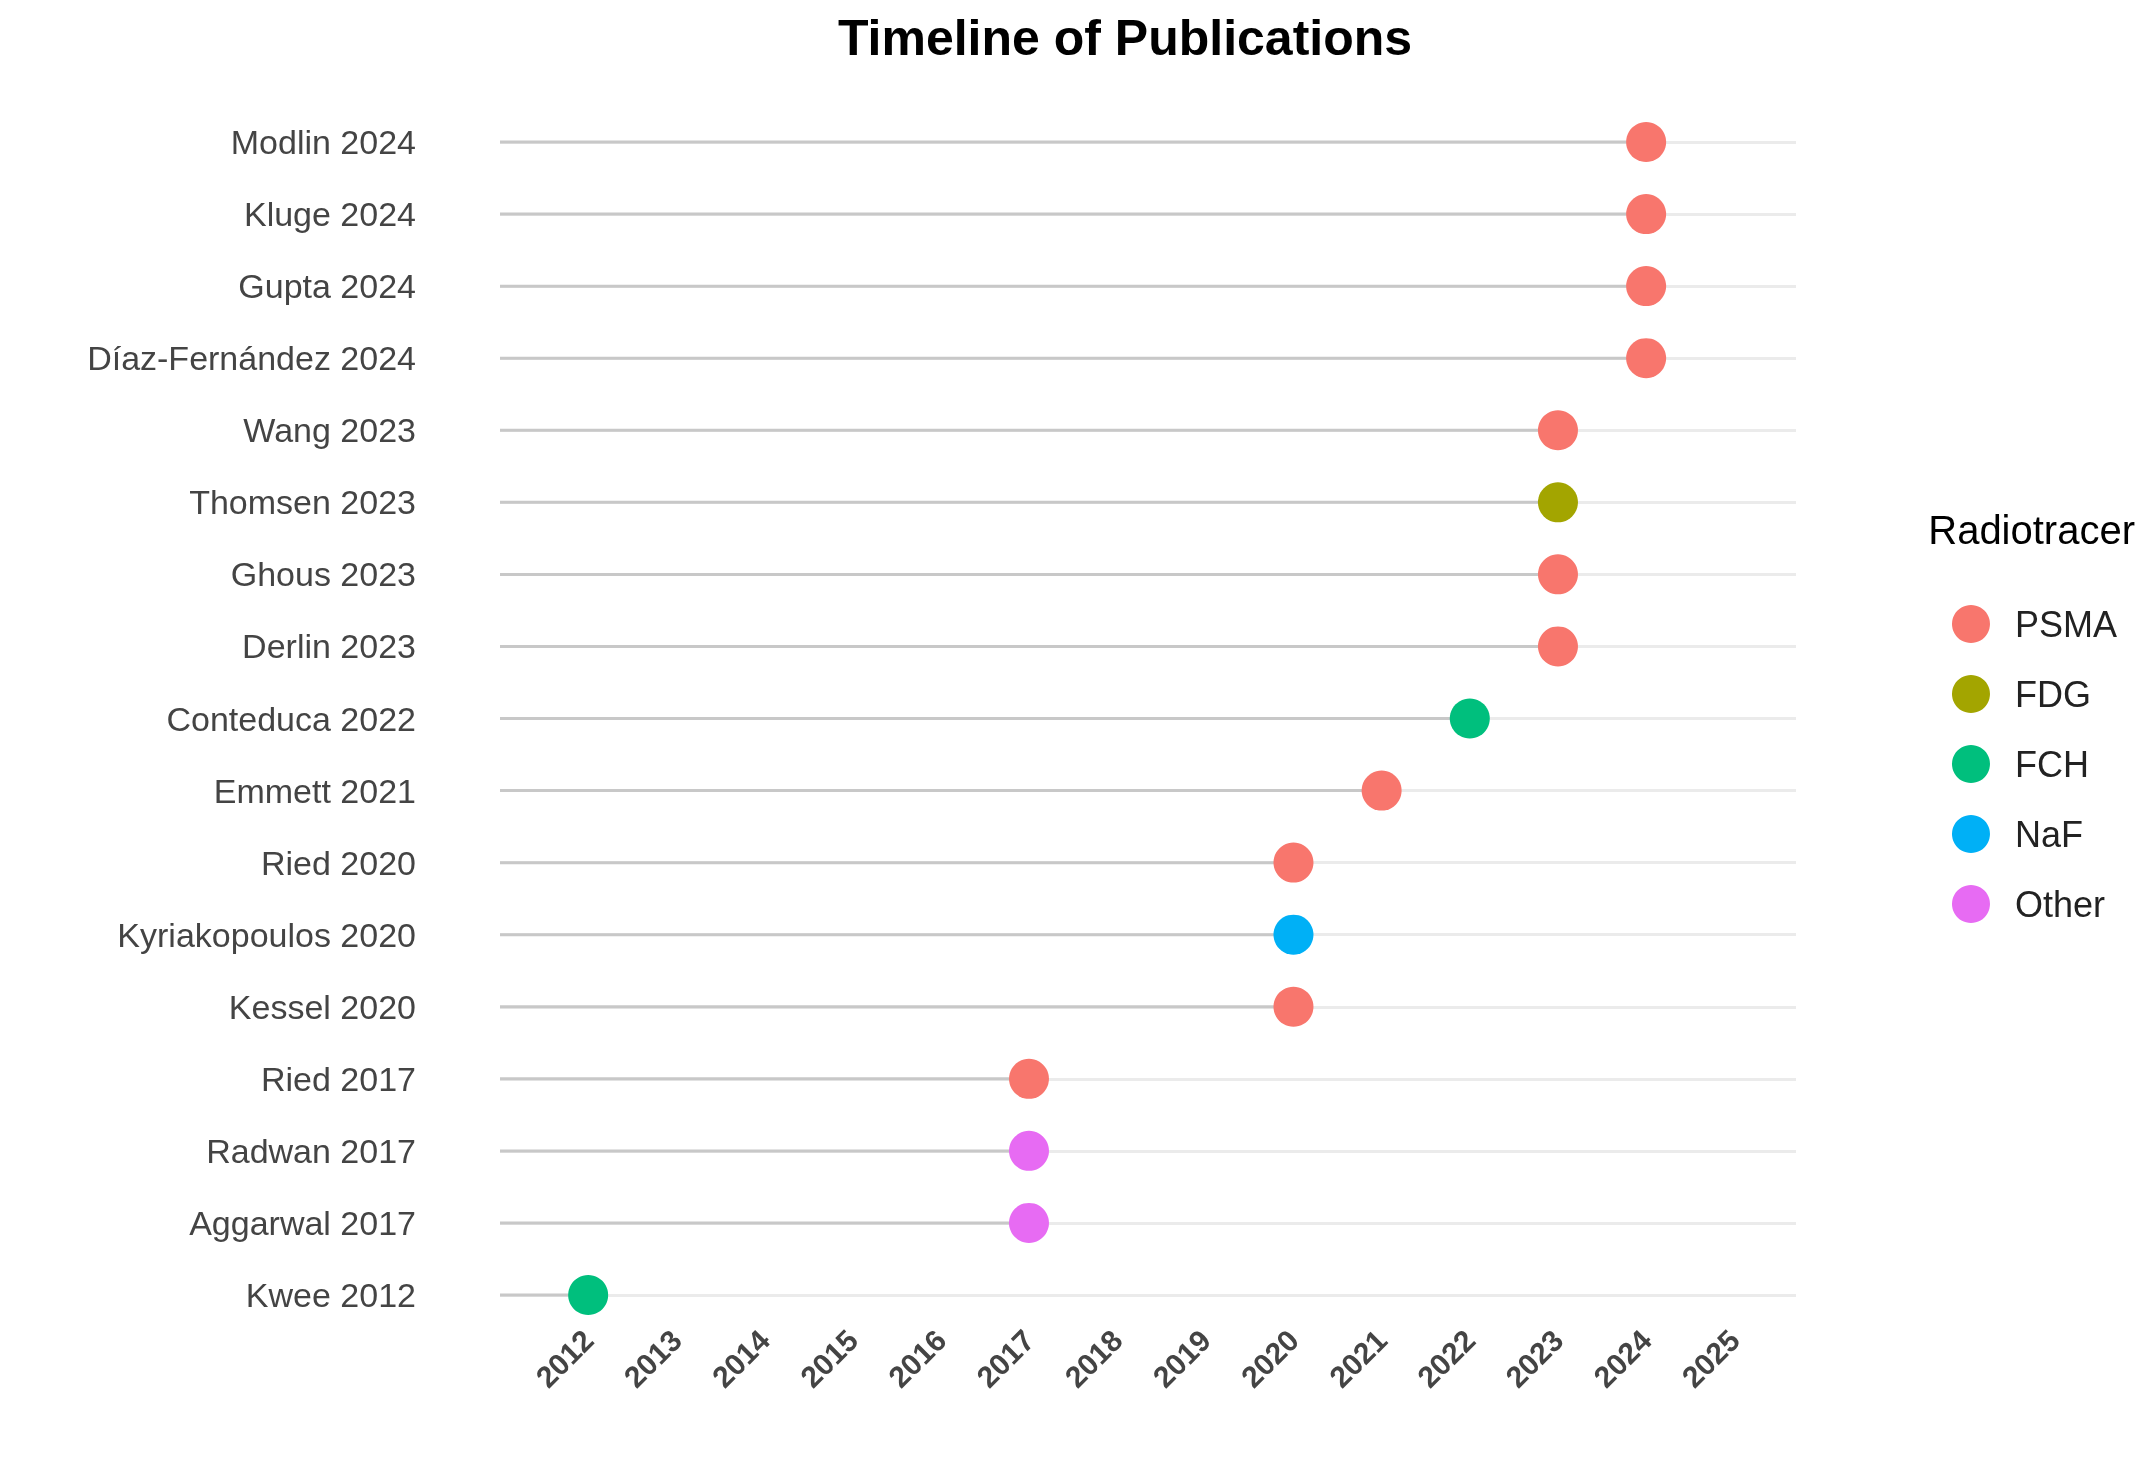 This screenshot has height=1460, width=2152. What do you see at coordinates (302, 502) in the screenshot?
I see `y-tick-label: Thomsen 2023` at bounding box center [302, 502].